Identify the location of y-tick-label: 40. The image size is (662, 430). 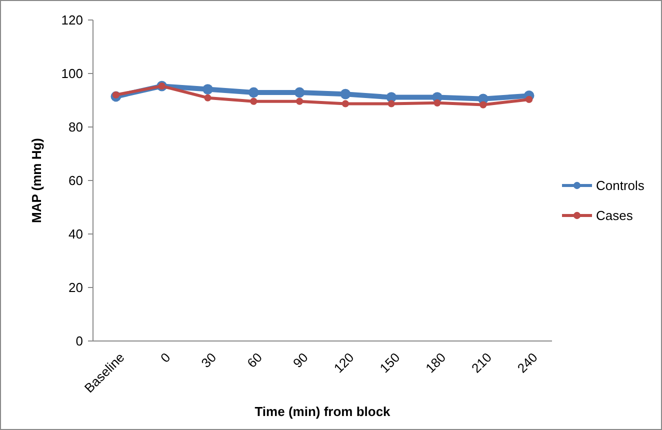
(75, 234).